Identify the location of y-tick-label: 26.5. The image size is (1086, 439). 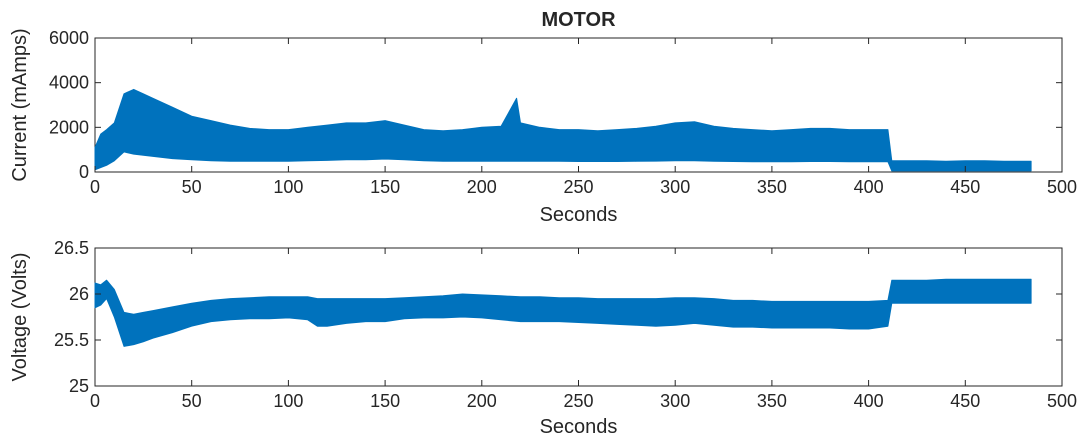
(71, 248).